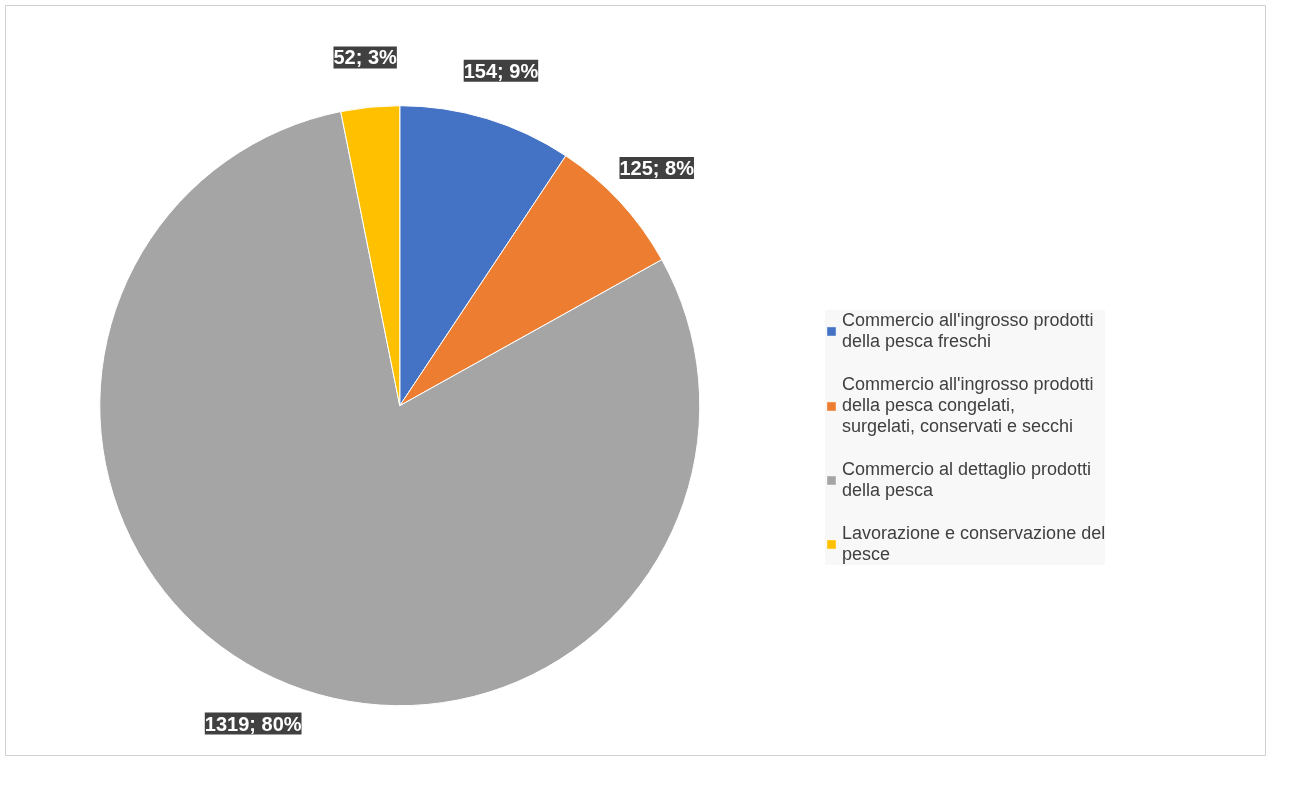  I want to click on data-label: 154; 9%, so click(501, 70).